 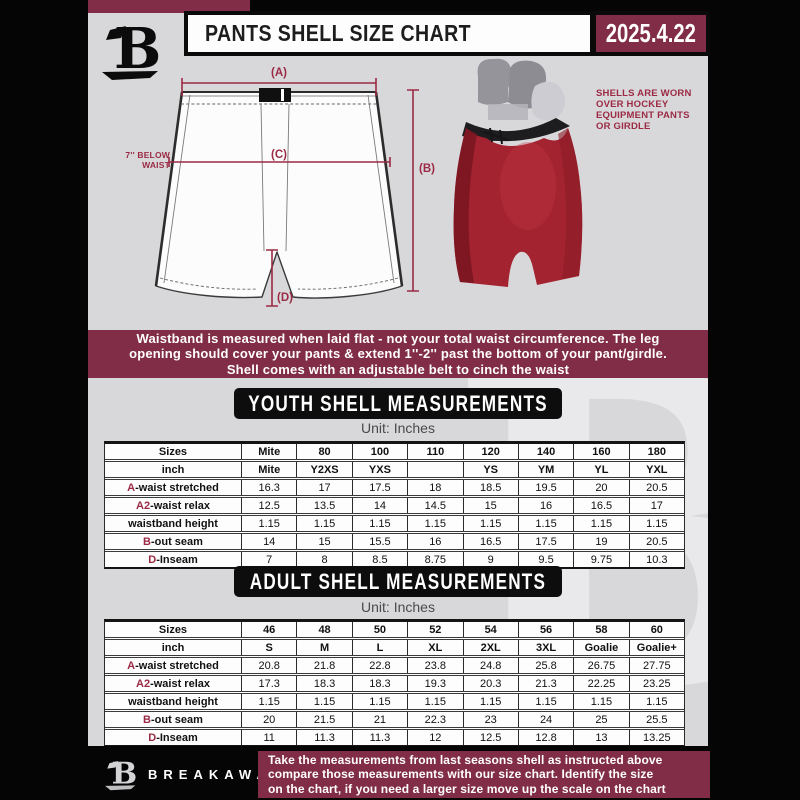 I want to click on title-box: PANTS SHELL SIZE CHART, so click(x=389, y=33).